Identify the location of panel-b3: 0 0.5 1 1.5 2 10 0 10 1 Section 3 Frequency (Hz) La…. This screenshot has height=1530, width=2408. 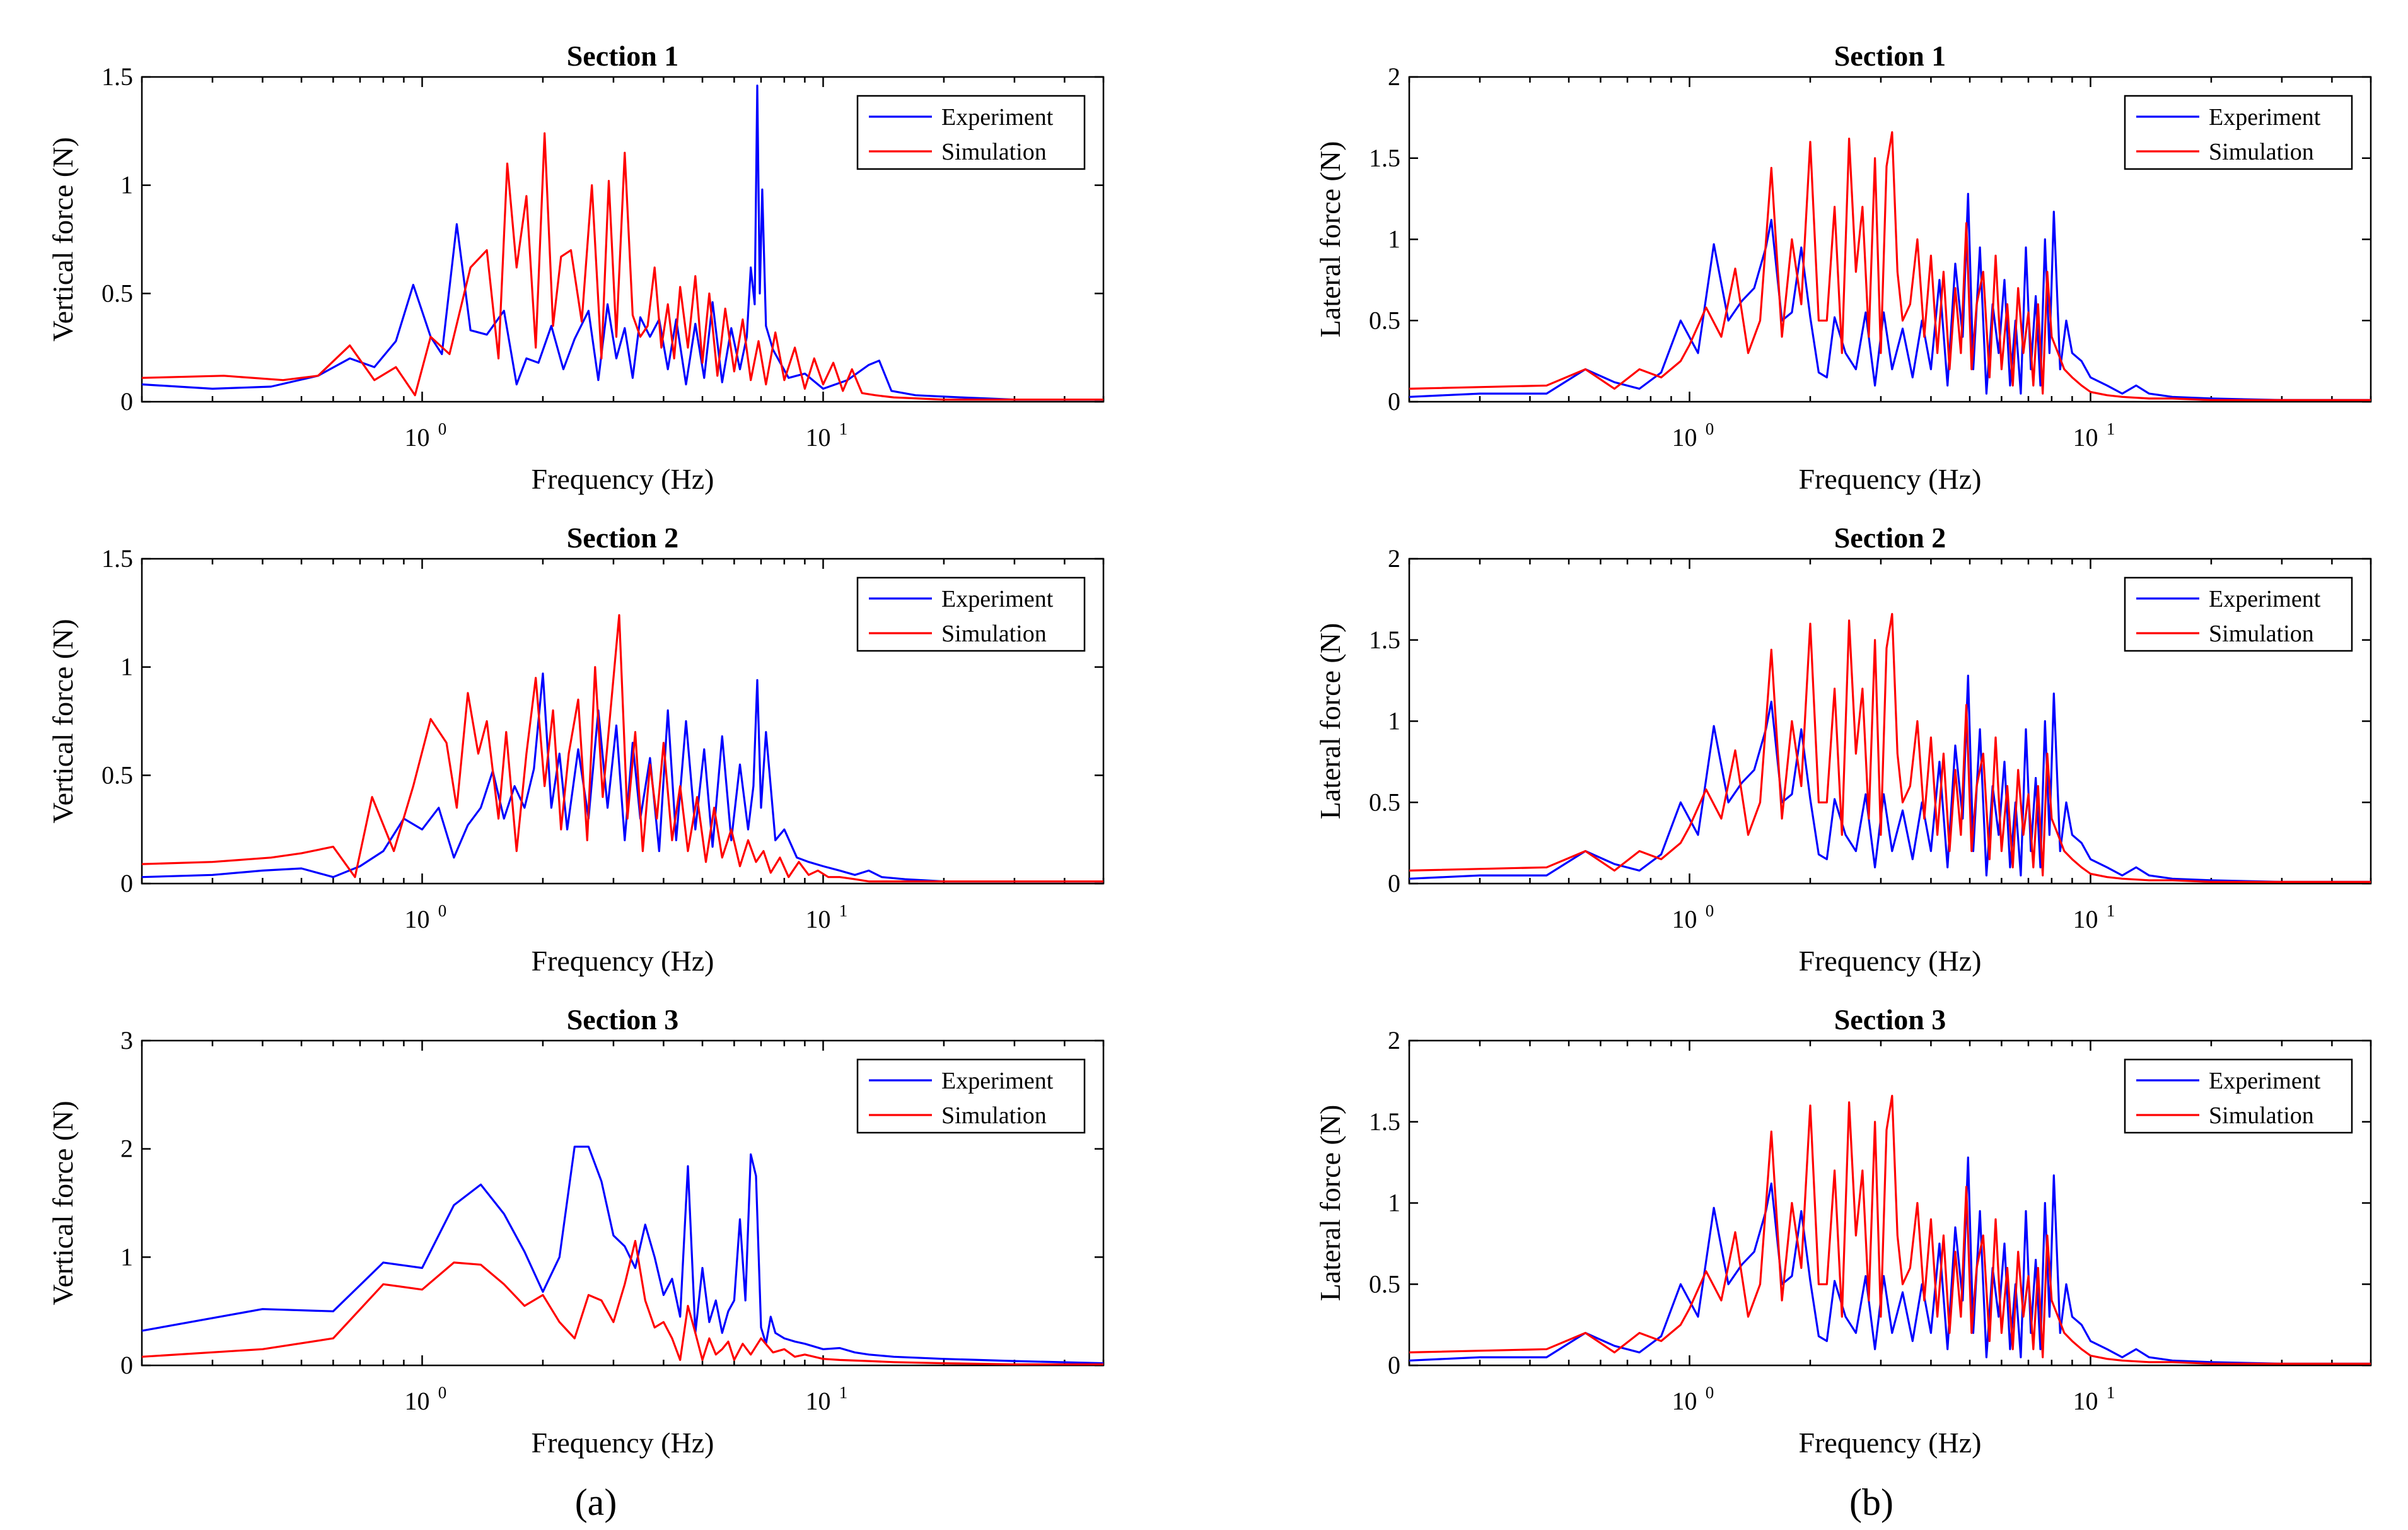
(1843, 1231).